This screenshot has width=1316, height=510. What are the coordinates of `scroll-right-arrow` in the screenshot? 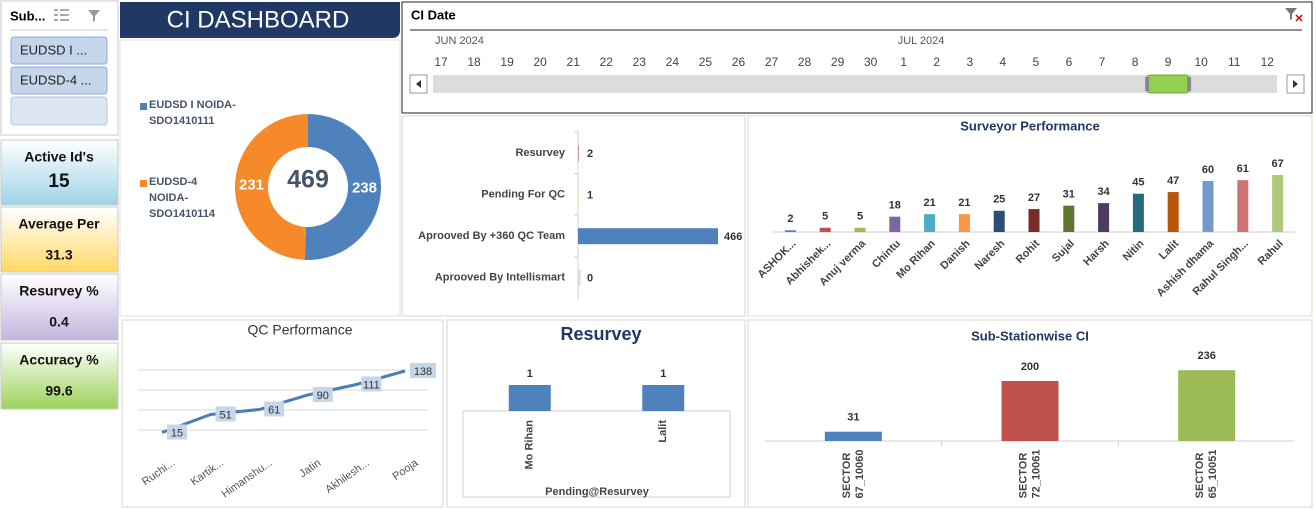 It's located at (1295, 84).